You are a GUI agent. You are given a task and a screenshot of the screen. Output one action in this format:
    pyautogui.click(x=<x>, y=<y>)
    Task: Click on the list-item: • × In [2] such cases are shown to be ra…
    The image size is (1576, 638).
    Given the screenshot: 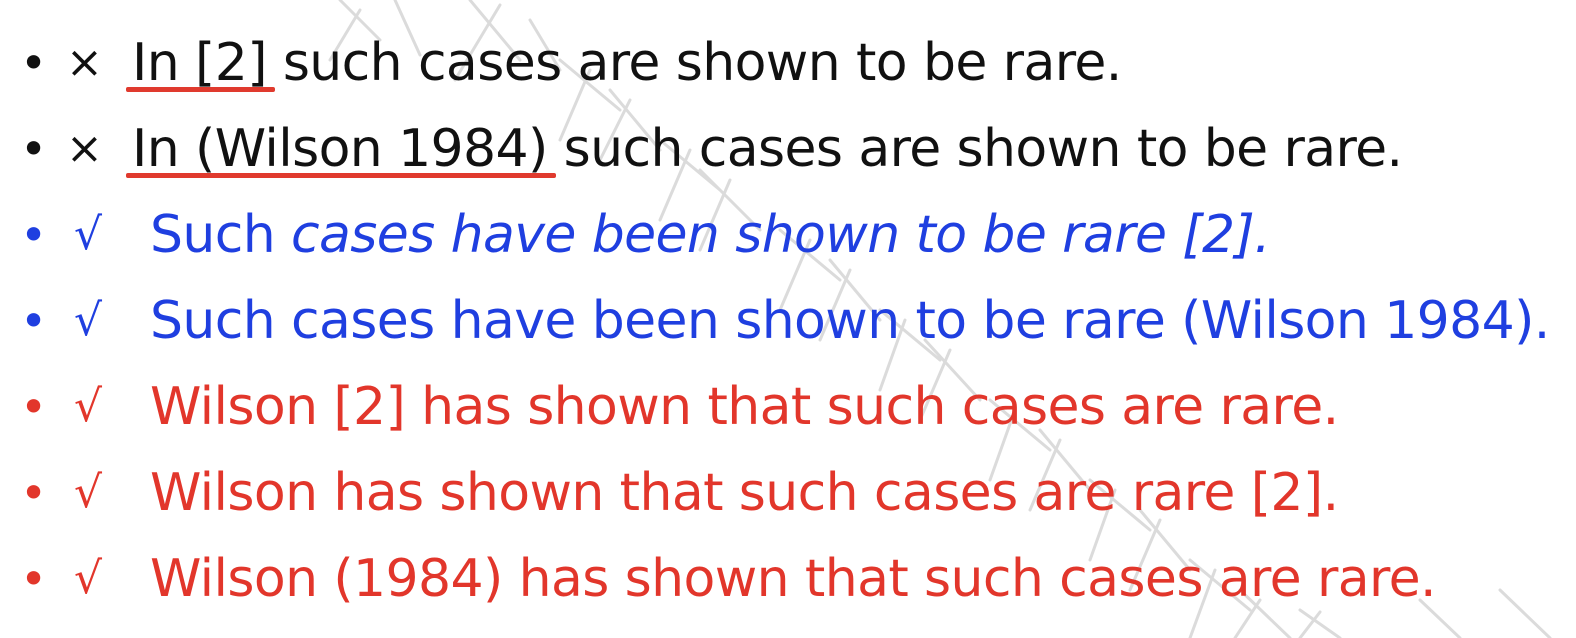 What is the action you would take?
    pyautogui.click(x=788, y=63)
    